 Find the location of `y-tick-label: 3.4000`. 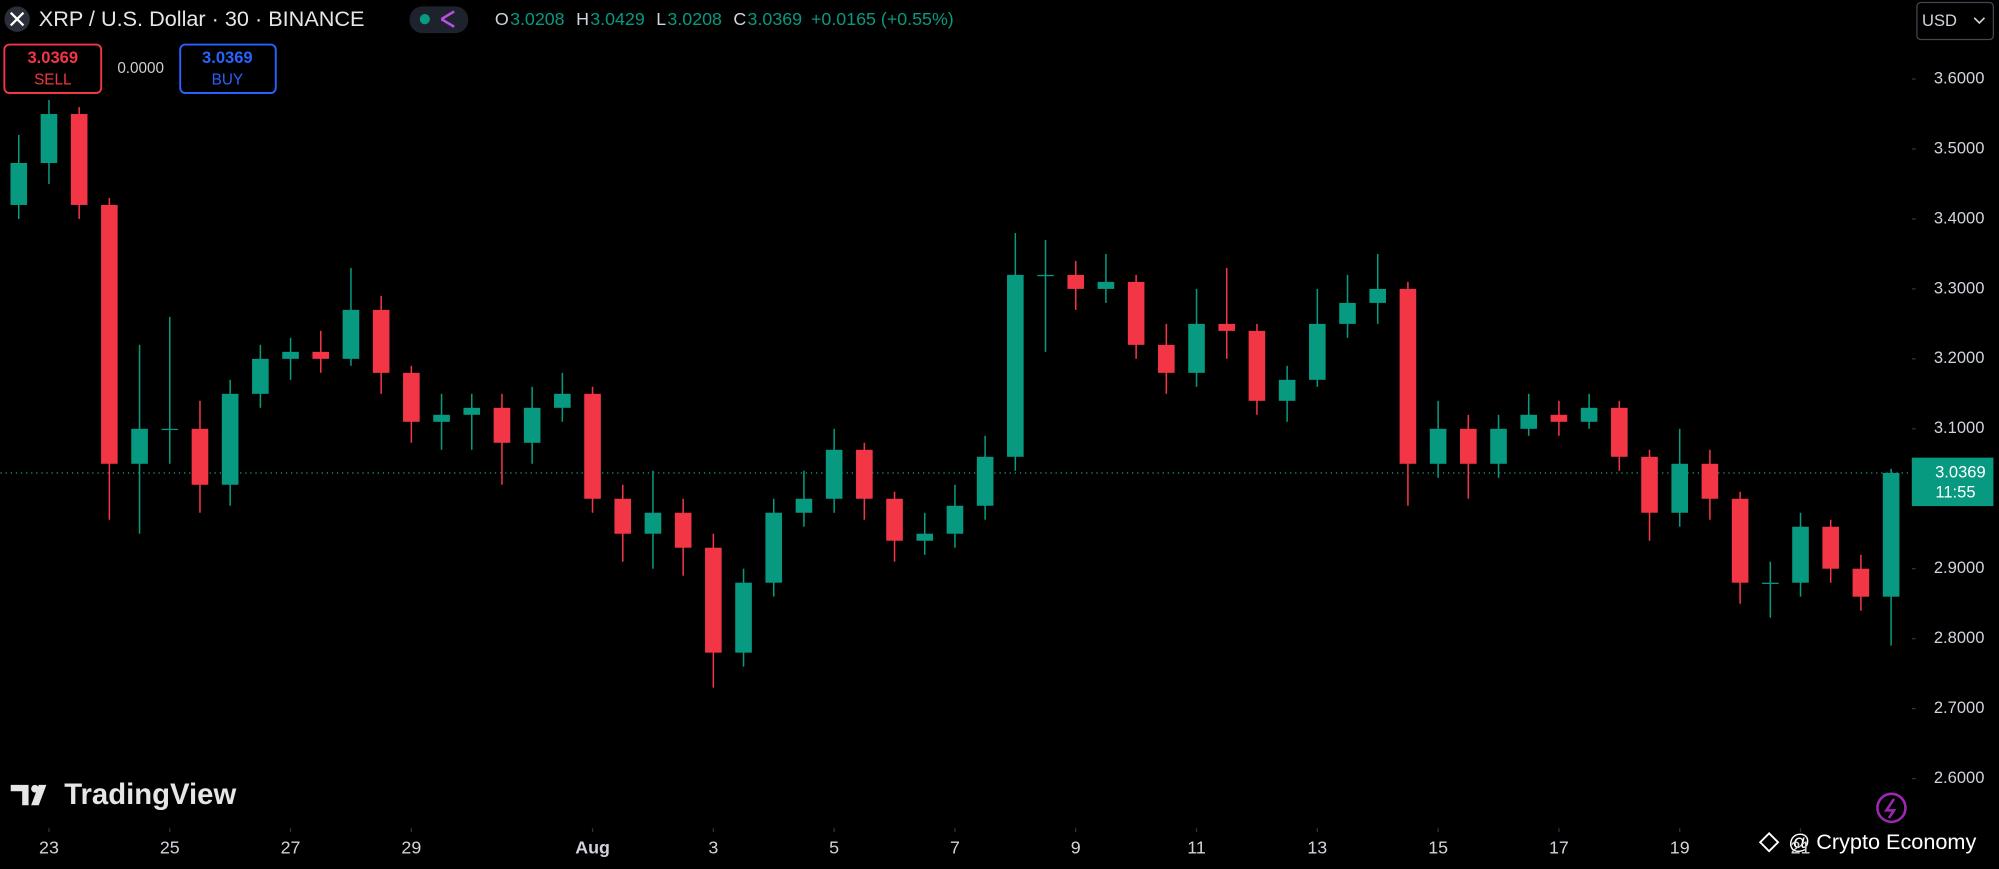

y-tick-label: 3.4000 is located at coordinates (1959, 217).